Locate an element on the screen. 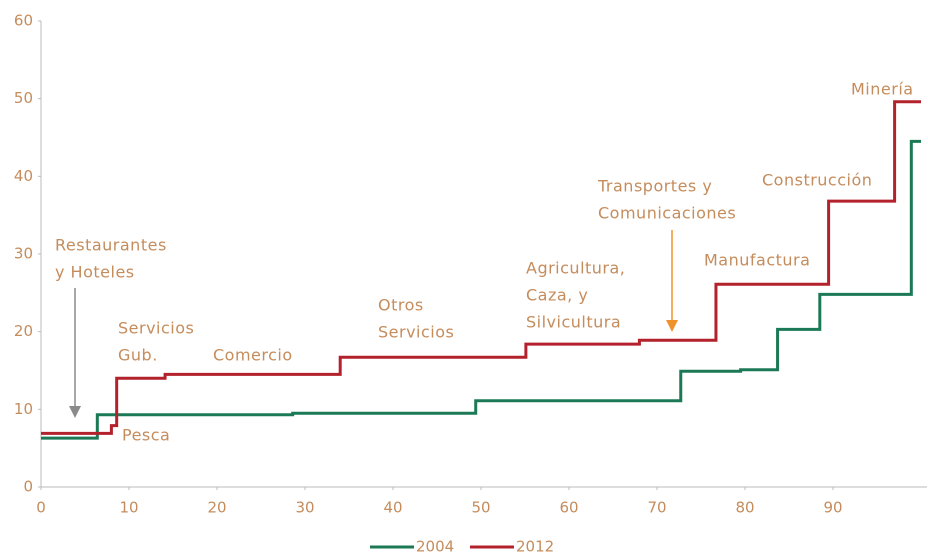 The width and height of the screenshot is (928, 556). arrow-gray is located at coordinates (75, 353).